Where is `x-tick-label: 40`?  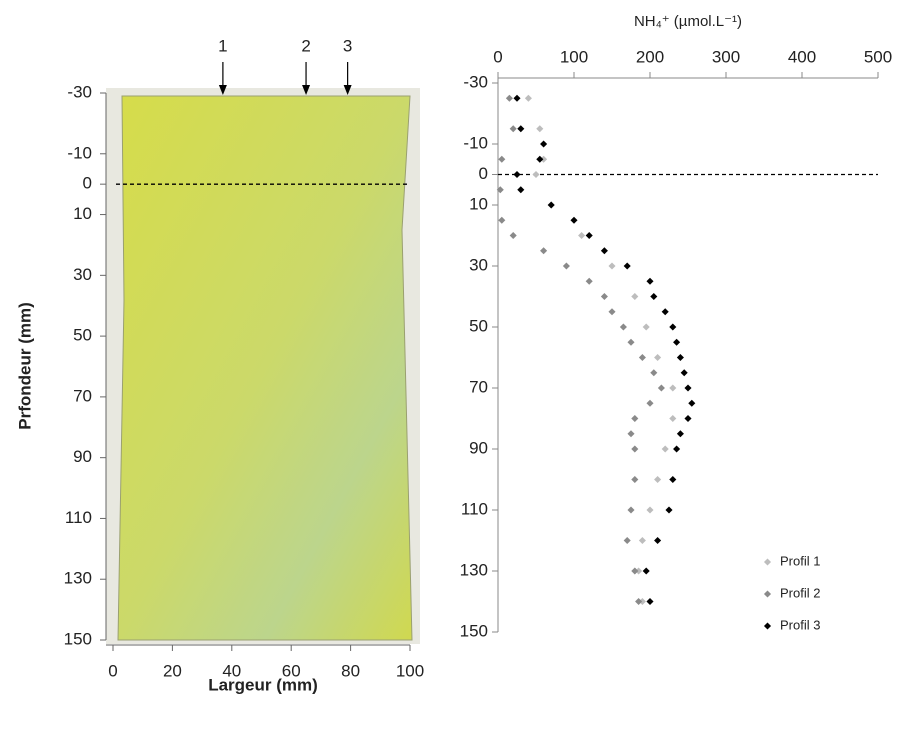
x-tick-label: 40 is located at coordinates (231, 670).